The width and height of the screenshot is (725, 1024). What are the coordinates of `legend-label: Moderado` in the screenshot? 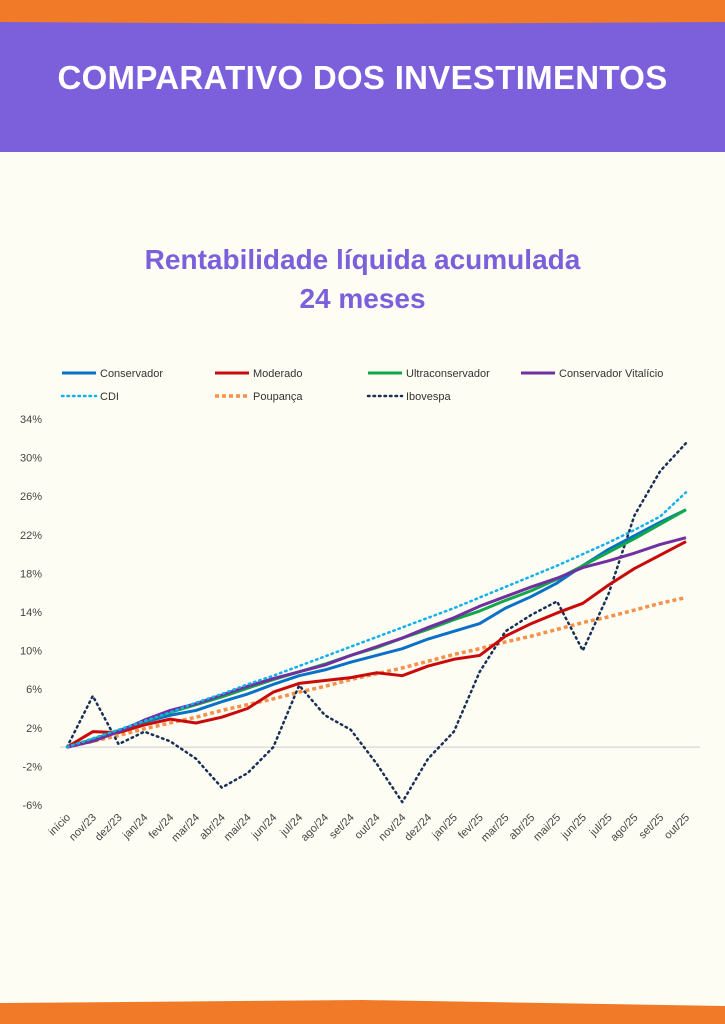 It's located at (278, 374).